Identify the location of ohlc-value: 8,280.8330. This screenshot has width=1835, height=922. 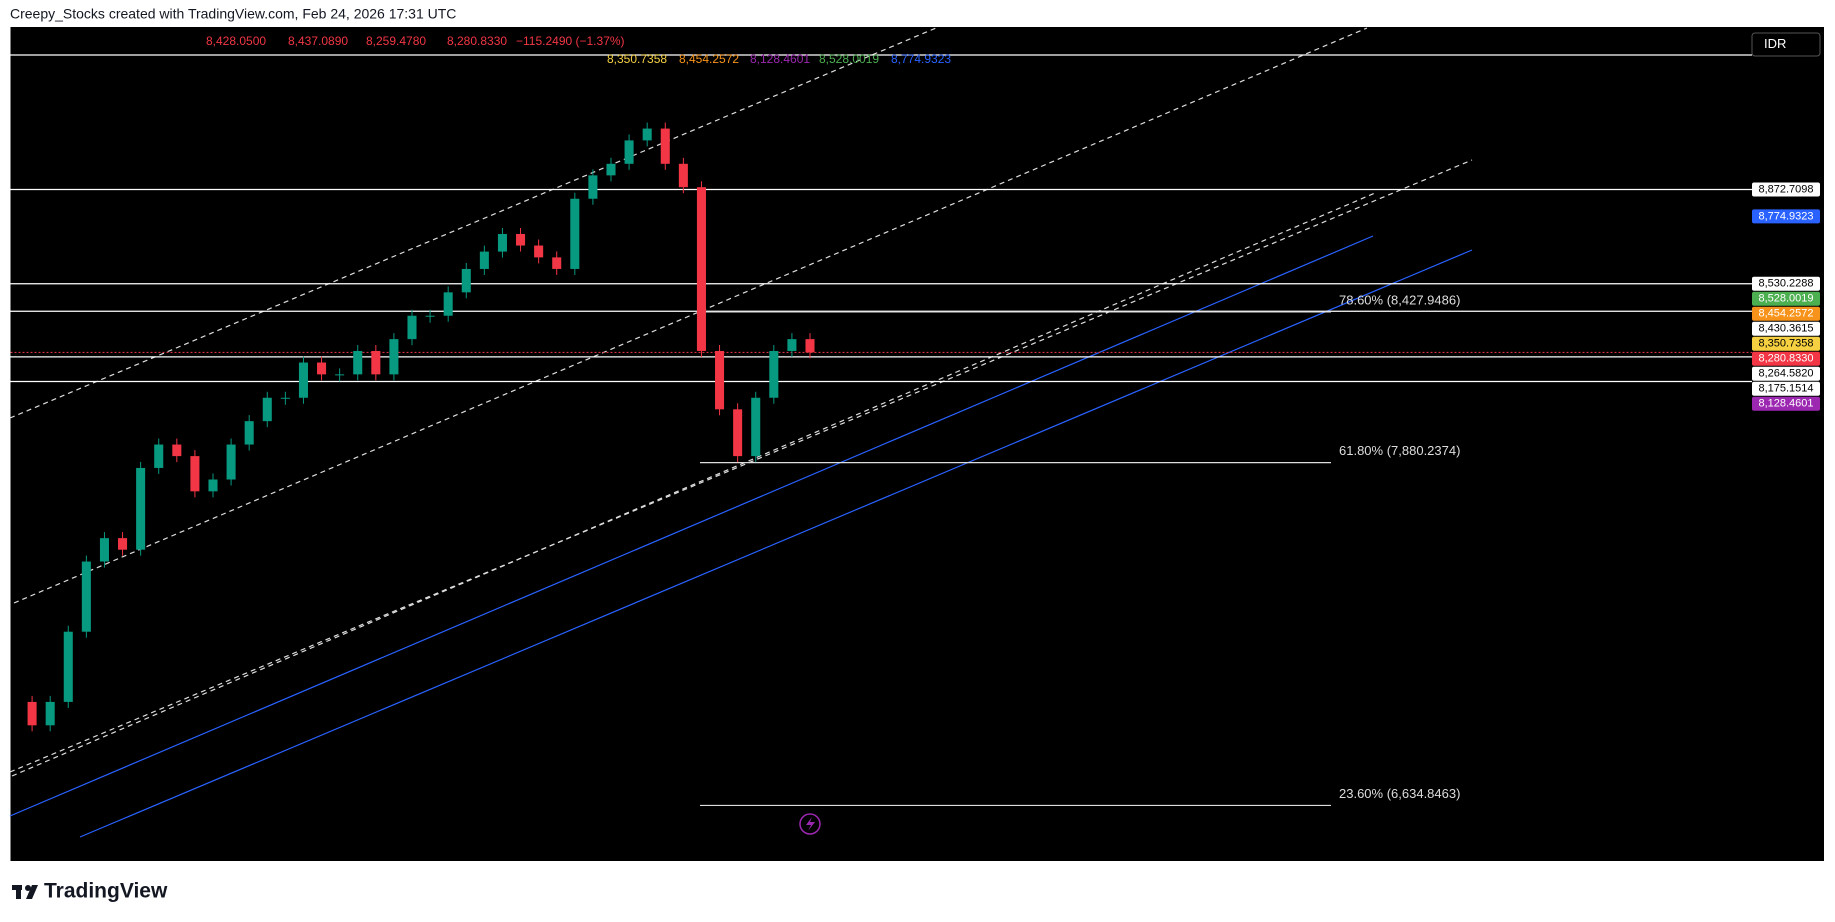
(477, 41).